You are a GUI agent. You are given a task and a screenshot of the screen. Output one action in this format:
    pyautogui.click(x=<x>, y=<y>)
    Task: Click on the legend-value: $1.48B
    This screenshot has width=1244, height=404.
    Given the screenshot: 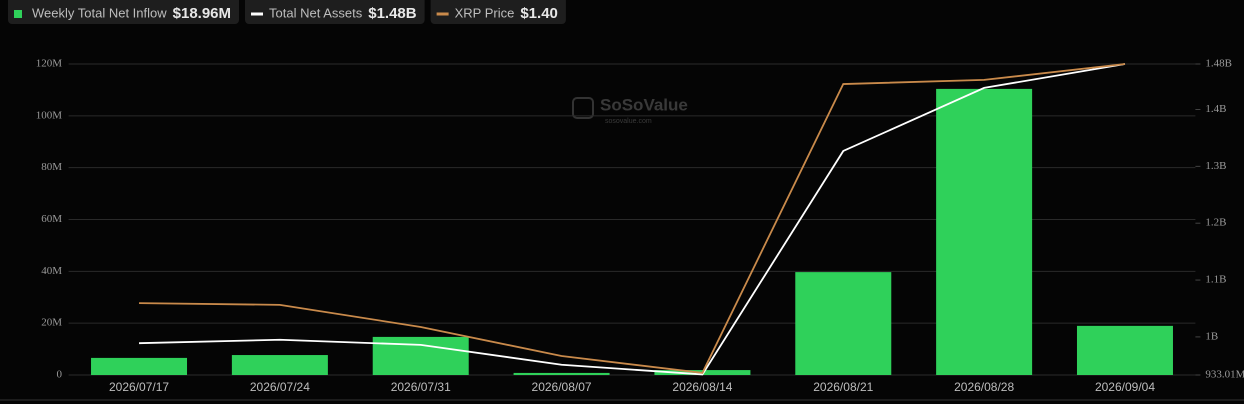 What is the action you would take?
    pyautogui.click(x=392, y=13)
    